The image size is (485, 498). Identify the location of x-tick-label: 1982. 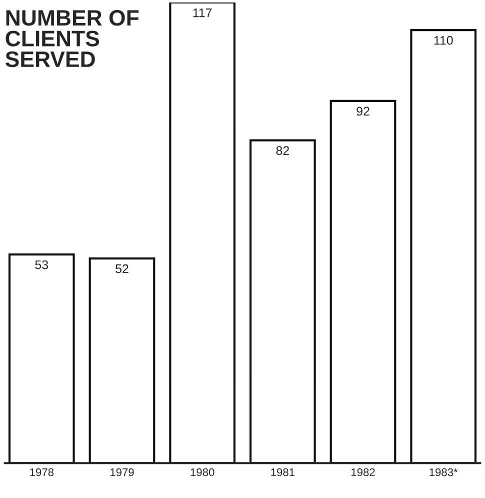
(363, 472).